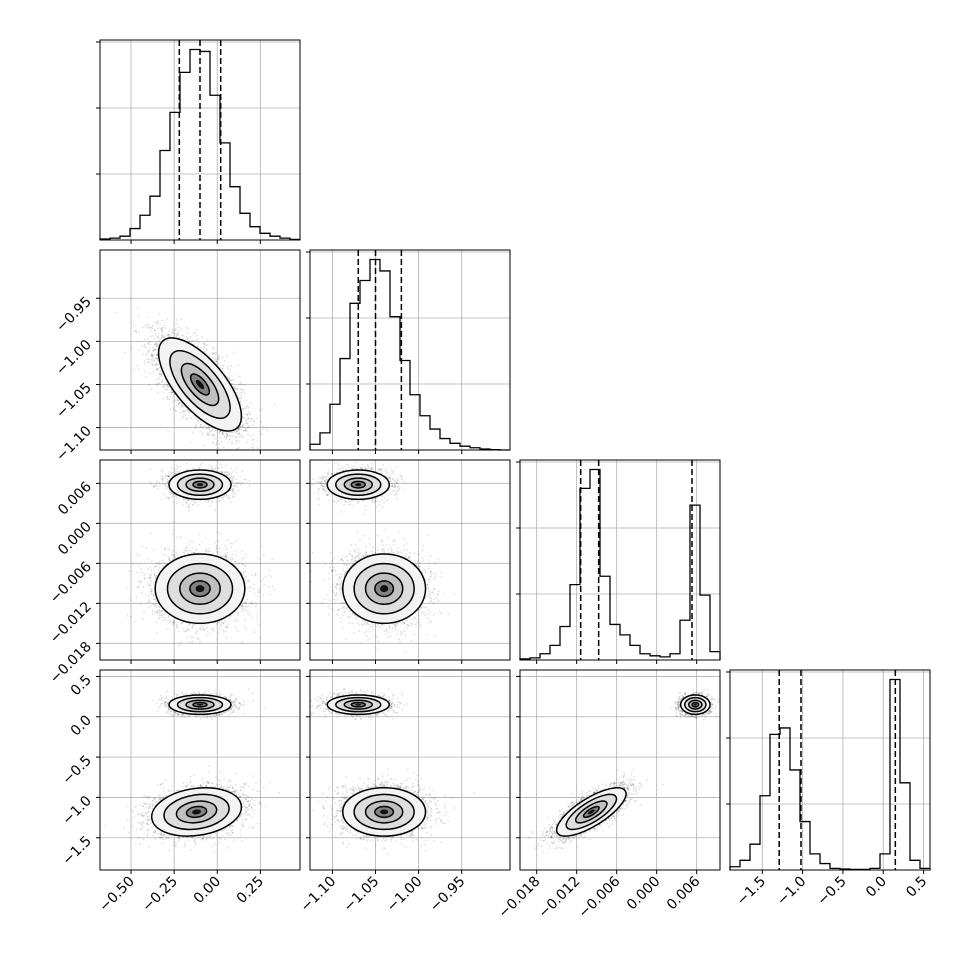 This screenshot has height=970, width=970. I want to click on histogram-panel, so click(618, 561).